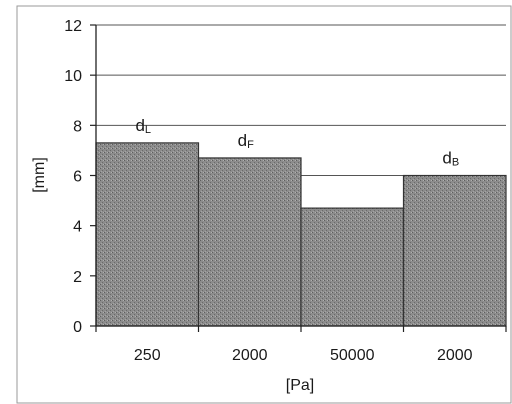  I want to click on bar-annotation-sub: F, so click(250, 145).